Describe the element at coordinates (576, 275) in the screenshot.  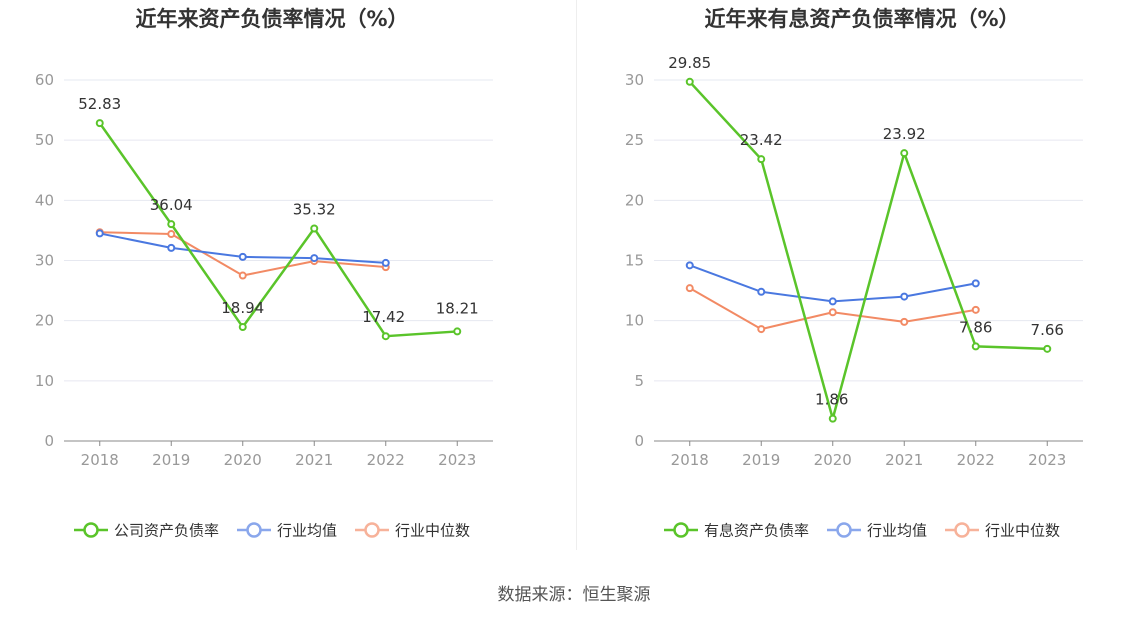
I see `chart-divider` at that location.